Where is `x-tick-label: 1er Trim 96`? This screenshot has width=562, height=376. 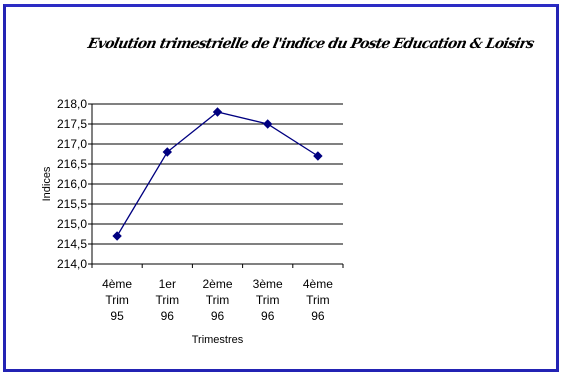
x-tick-label: 1er Trim 96 is located at coordinates (168, 300).